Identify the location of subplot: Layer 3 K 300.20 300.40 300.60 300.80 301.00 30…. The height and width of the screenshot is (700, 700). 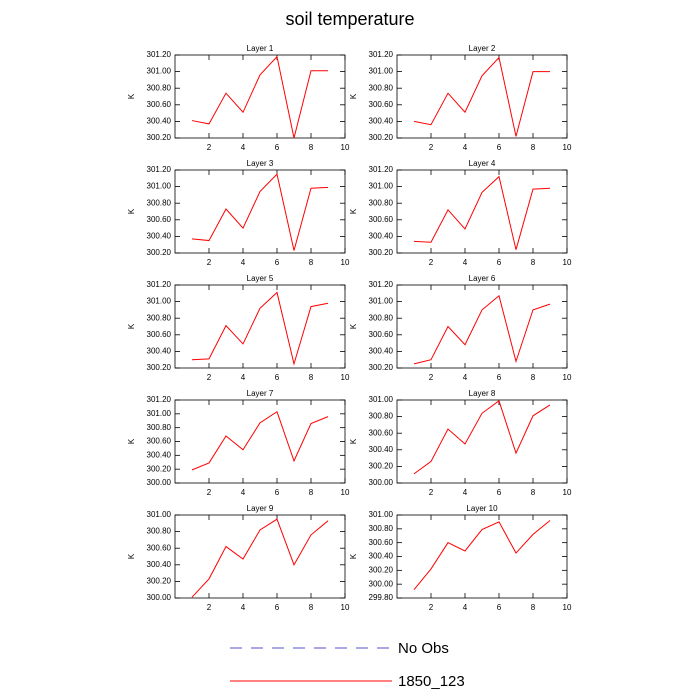
(238, 213).